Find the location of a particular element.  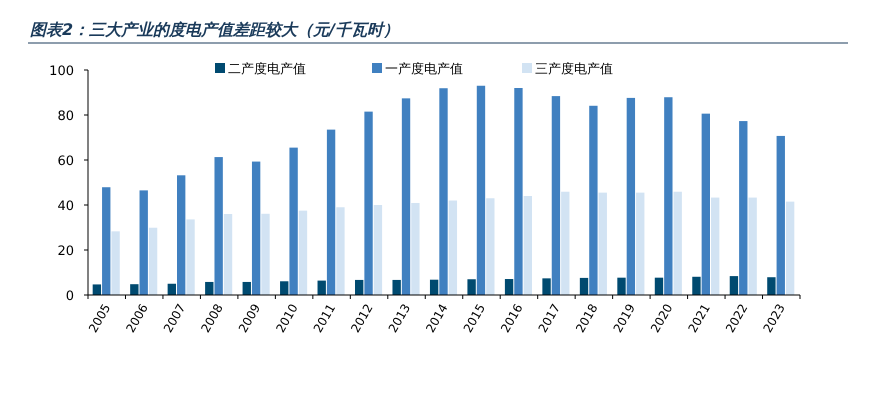

y-tick-label: 80 is located at coordinates (65, 116).